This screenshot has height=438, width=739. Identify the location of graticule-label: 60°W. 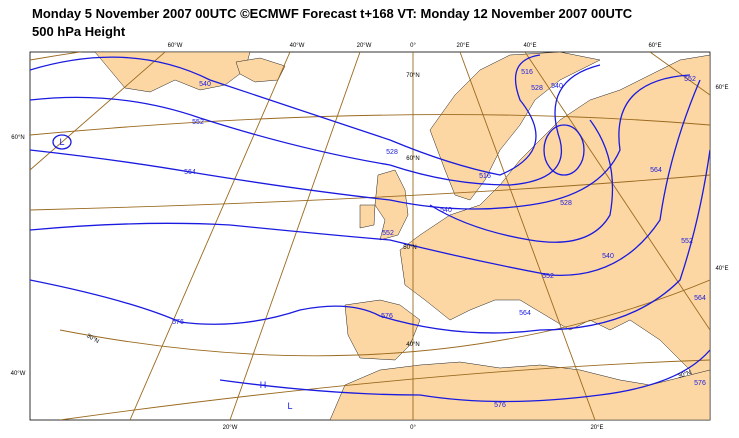
(175, 46).